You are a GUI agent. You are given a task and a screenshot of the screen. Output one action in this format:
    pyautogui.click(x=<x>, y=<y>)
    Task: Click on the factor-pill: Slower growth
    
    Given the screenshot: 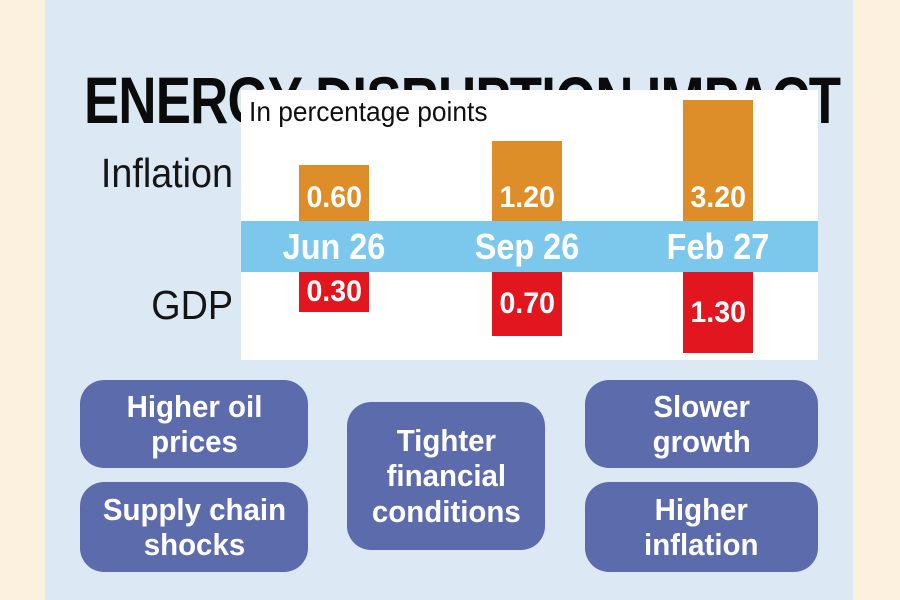 What is the action you would take?
    pyautogui.click(x=701, y=424)
    